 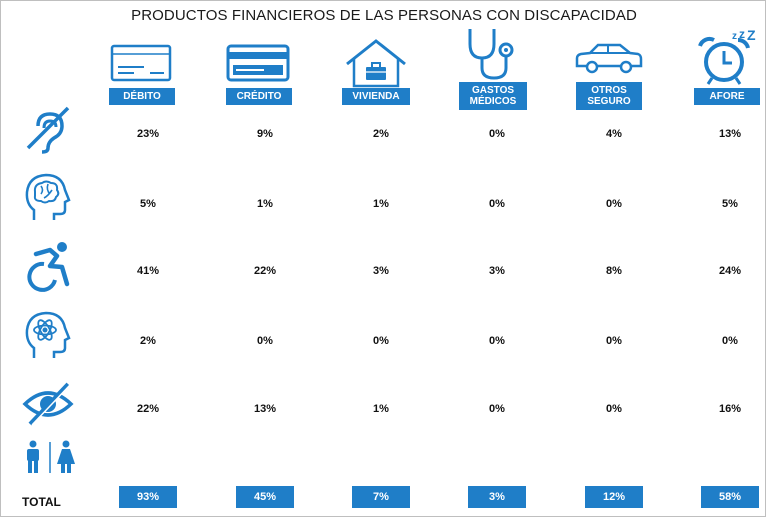 What do you see at coordinates (497, 497) in the screenshot?
I see `total-cell: 3%` at bounding box center [497, 497].